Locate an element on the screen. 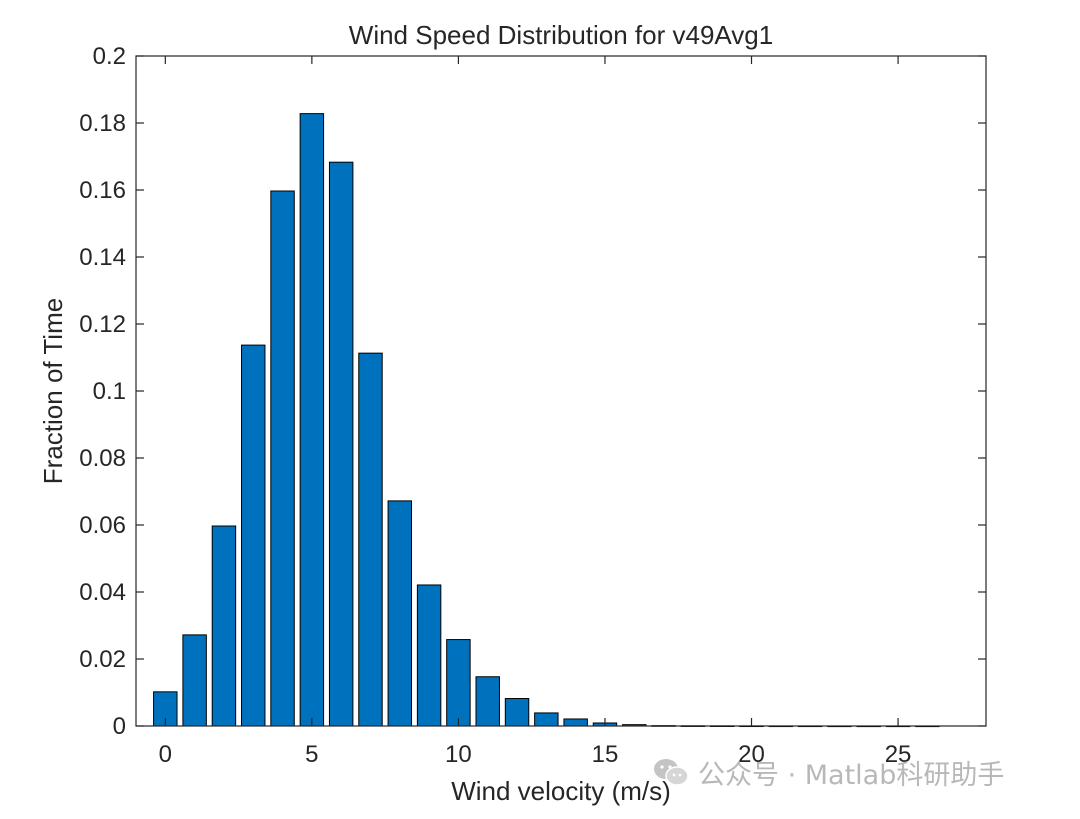 This screenshot has width=1080, height=819. y-tick-label-5: 0.1 is located at coordinates (109, 391).